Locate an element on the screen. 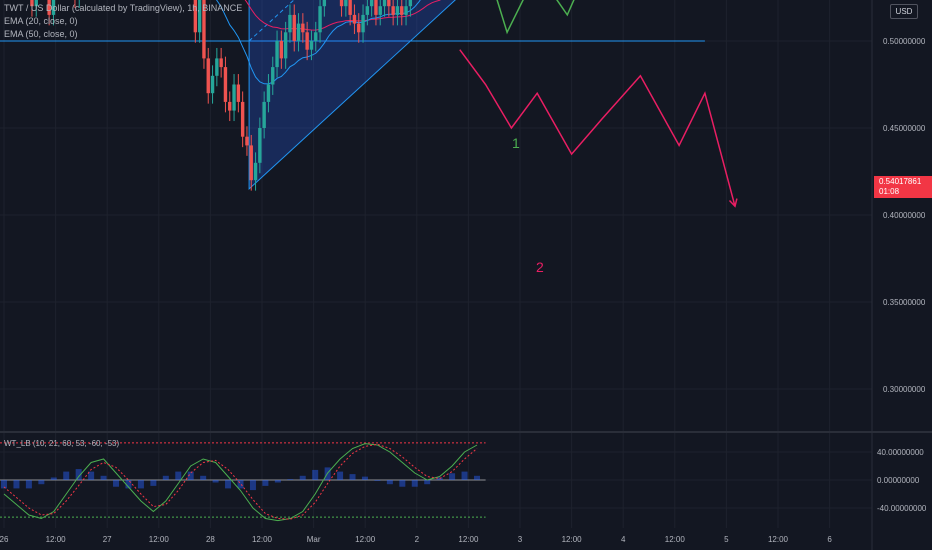  time-tick-label: Mar is located at coordinates (314, 539).